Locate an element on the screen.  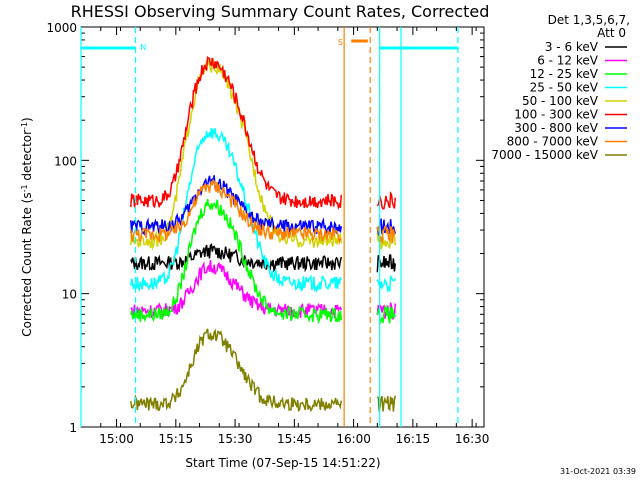
svg-text:Corrected Count Rate (s-1 dete: Corrected Count Rate (s-1 detector-1) is located at coordinates (27, 226).